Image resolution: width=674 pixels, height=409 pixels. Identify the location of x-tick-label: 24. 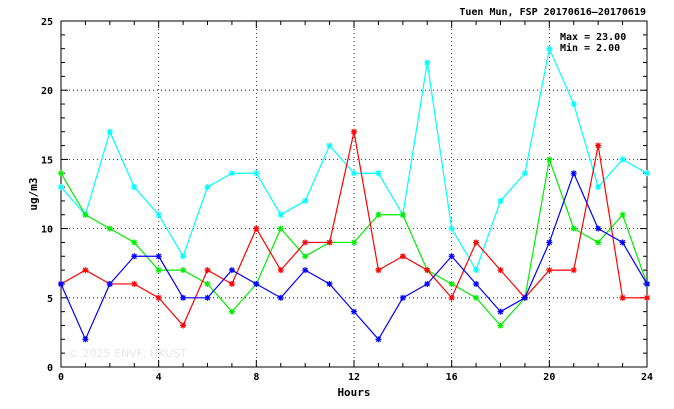
(647, 377).